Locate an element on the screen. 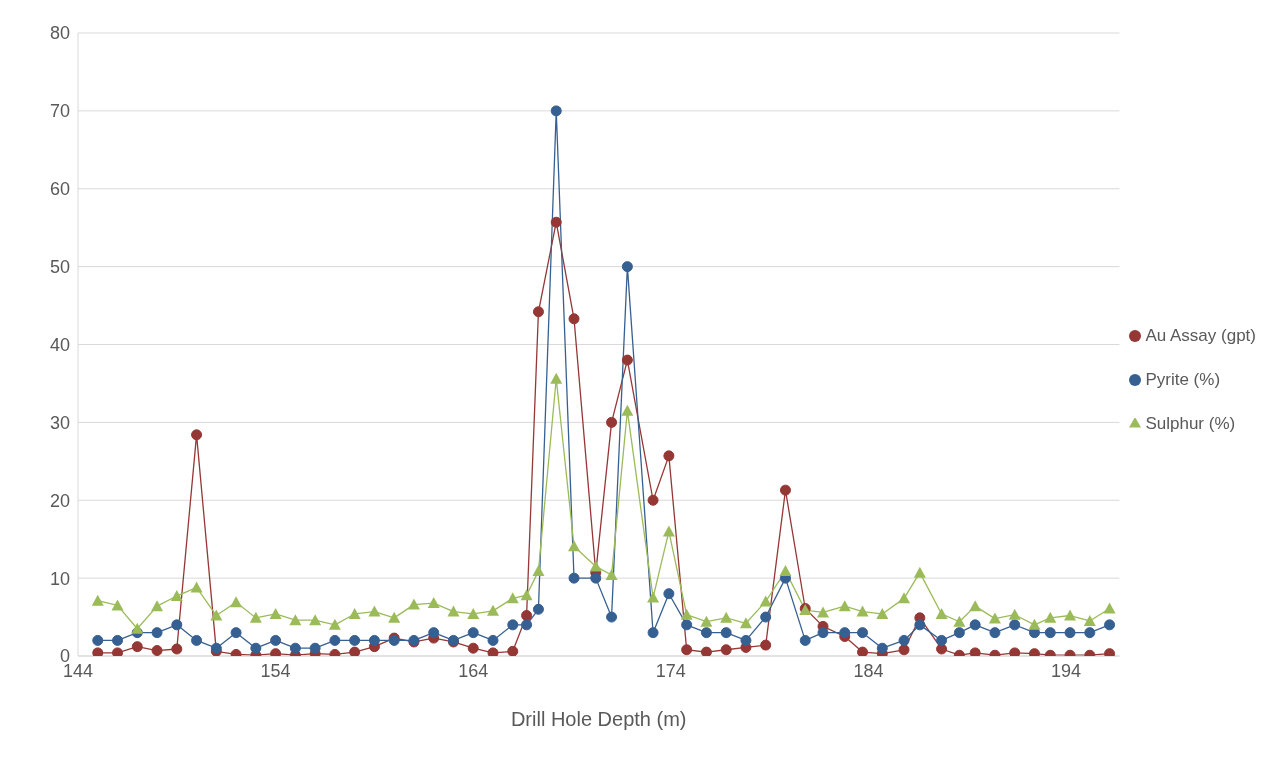 The height and width of the screenshot is (759, 1284). legend-label: Sulphur (%) is located at coordinates (1190, 423).